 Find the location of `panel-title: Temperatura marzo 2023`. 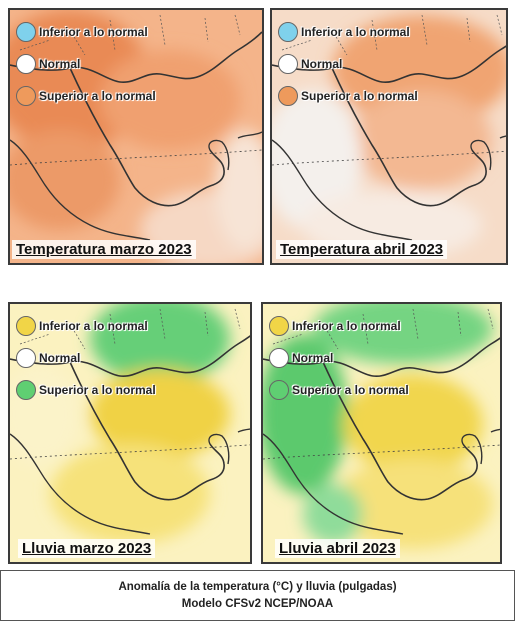

panel-title: Temperatura marzo 2023 is located at coordinates (104, 249).